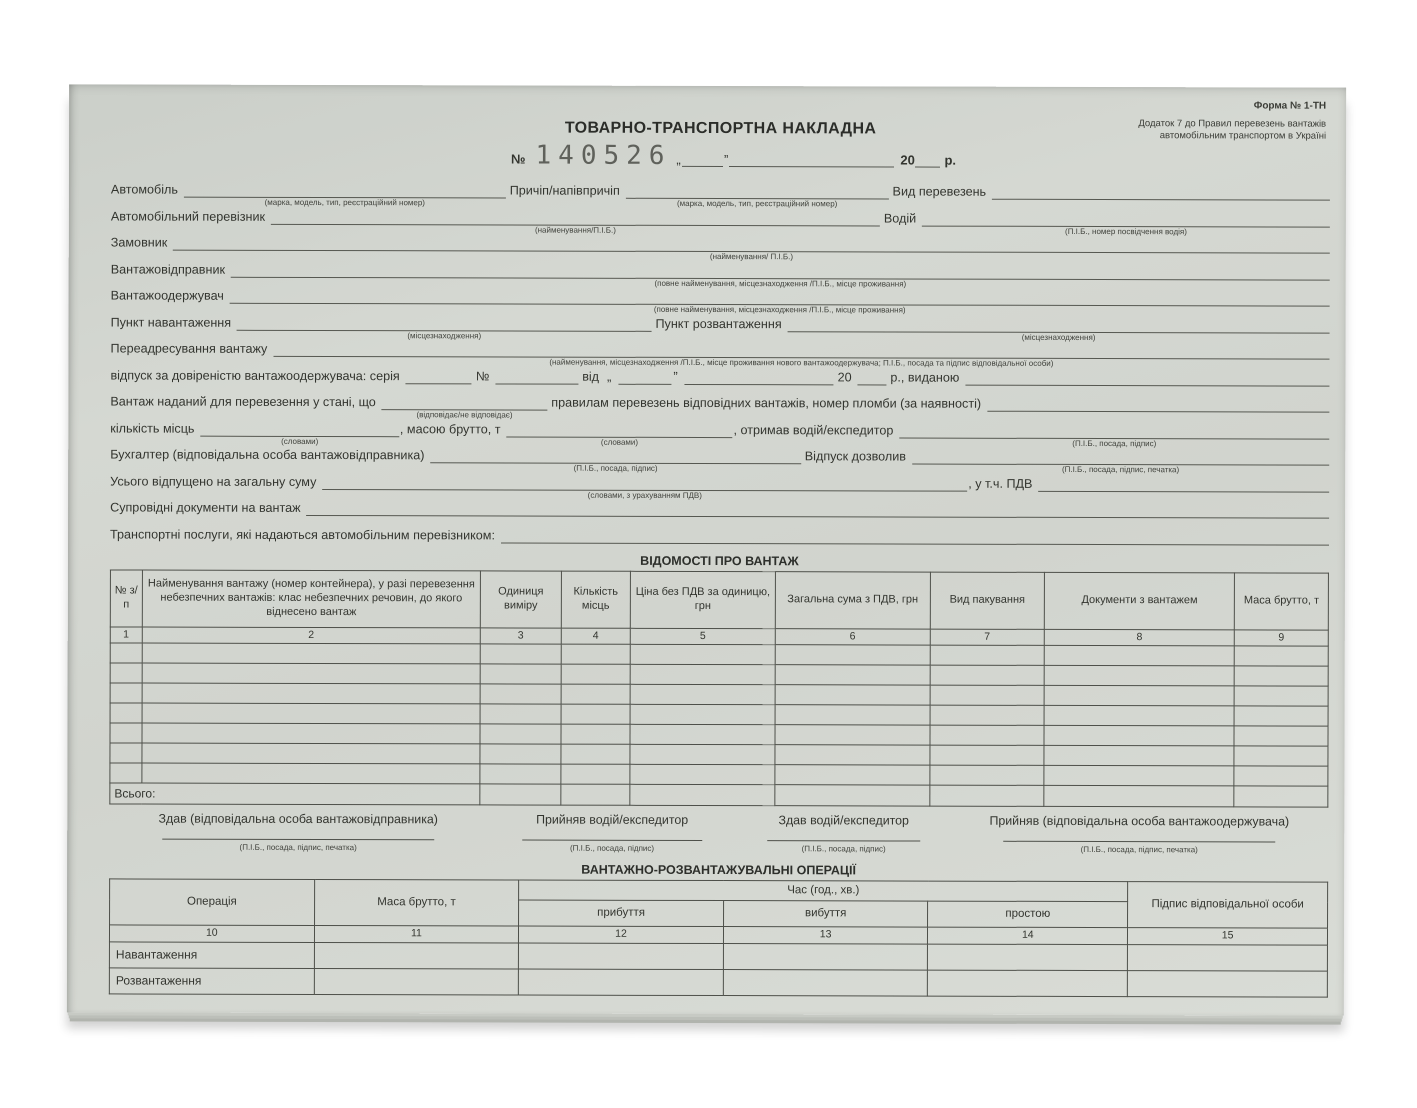 The height and width of the screenshot is (1108, 1417). I want to click on label-trailer: Причіп/напівпричіп, so click(564, 190).